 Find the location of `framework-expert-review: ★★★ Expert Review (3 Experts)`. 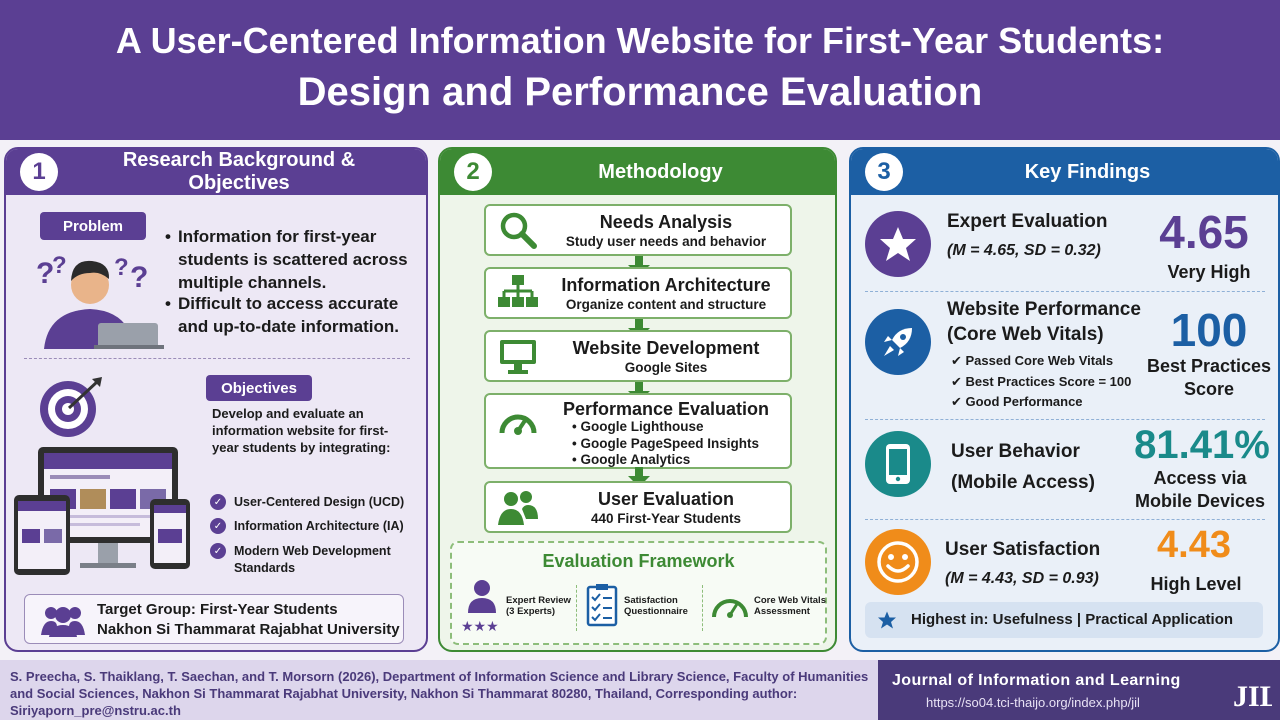

framework-expert-review: ★★★ Expert Review (3 Experts) is located at coordinates (515, 607).